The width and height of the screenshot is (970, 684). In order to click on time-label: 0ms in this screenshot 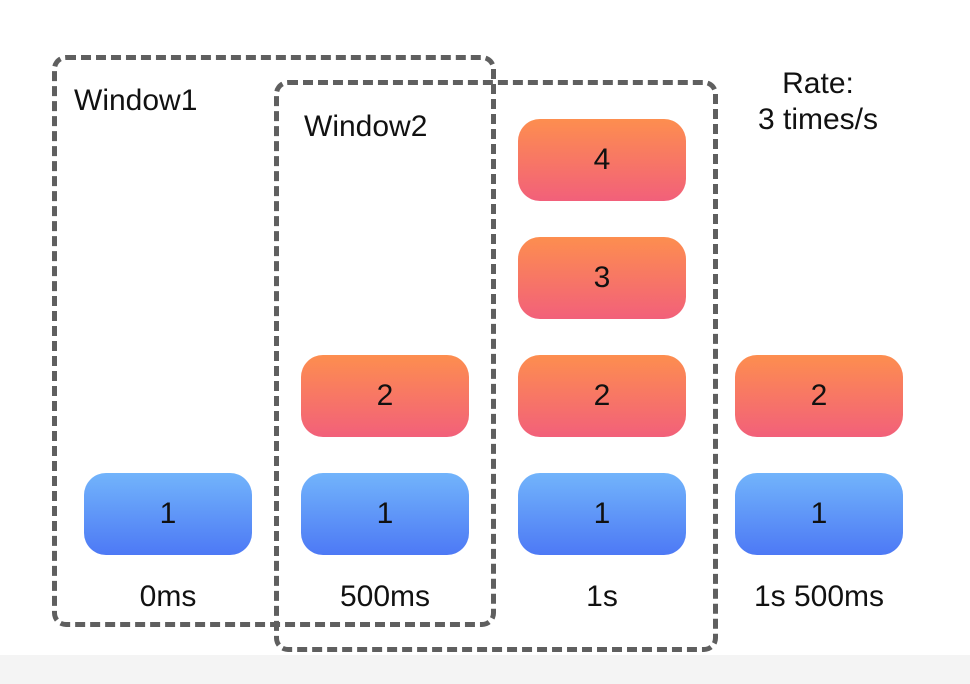, I will do `click(168, 596)`.